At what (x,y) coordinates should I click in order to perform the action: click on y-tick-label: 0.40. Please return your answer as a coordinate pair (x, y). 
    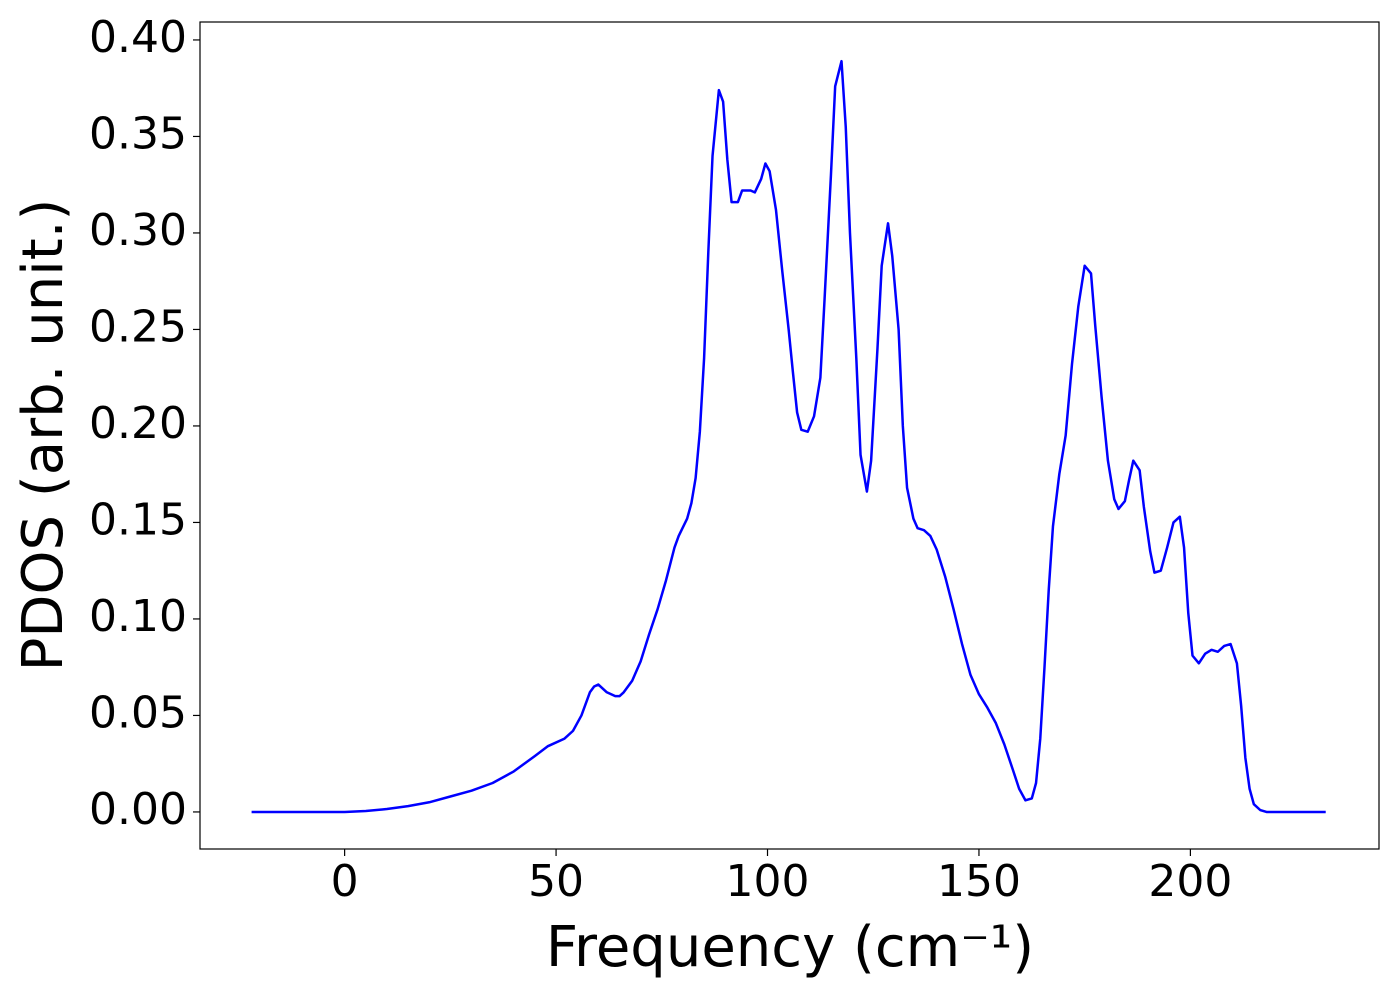
    Looking at the image, I should click on (138, 37).